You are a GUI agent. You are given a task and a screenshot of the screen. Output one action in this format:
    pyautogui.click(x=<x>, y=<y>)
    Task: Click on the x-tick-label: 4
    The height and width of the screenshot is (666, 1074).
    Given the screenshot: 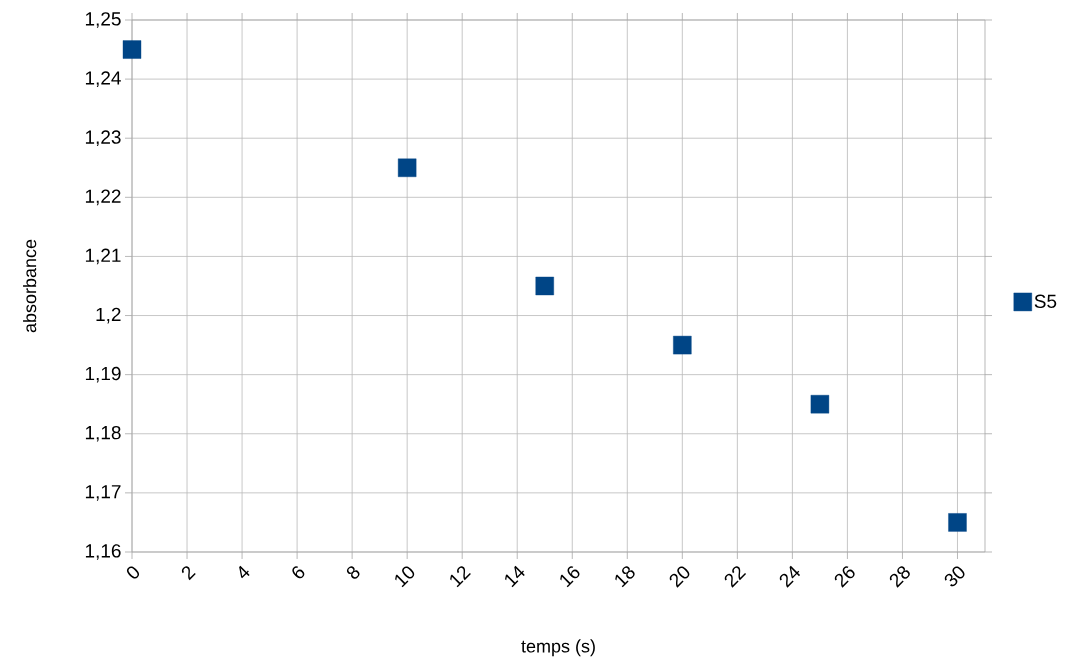 What is the action you would take?
    pyautogui.click(x=244, y=572)
    